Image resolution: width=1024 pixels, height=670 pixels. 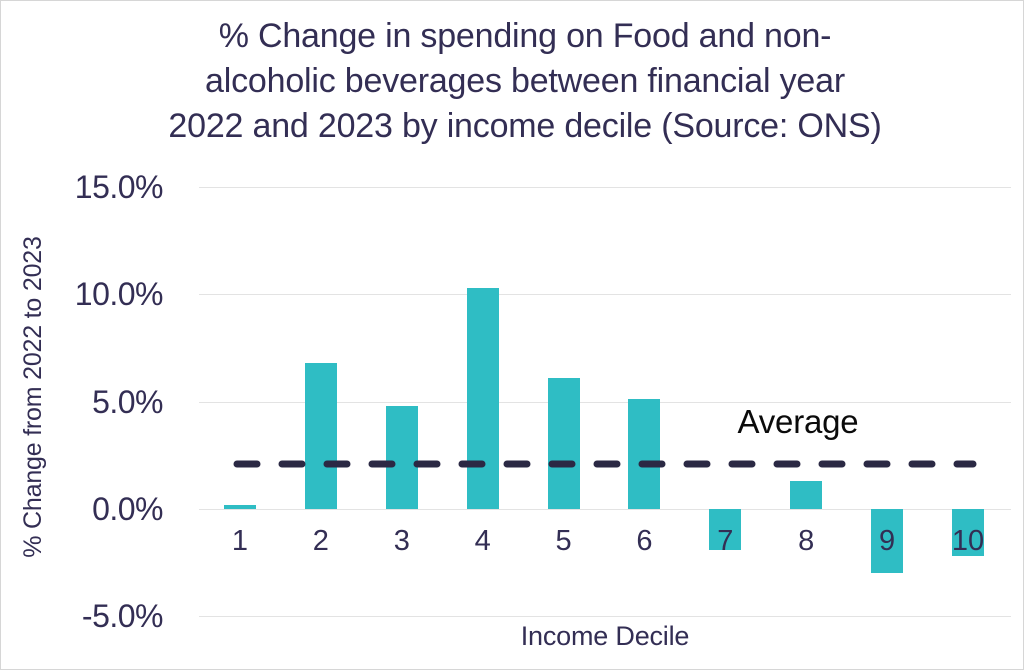 I want to click on gridline-15.0%, so click(x=605, y=187).